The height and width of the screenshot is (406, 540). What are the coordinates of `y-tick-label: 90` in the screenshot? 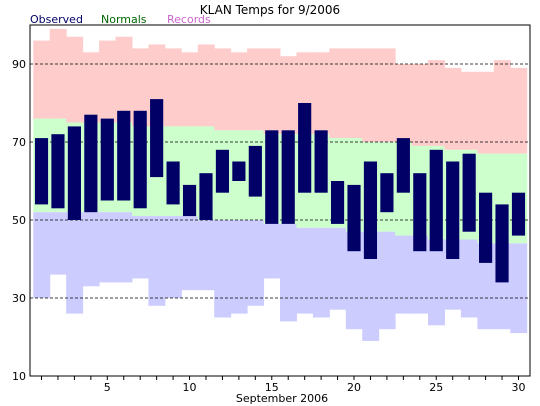 It's located at (19, 64).